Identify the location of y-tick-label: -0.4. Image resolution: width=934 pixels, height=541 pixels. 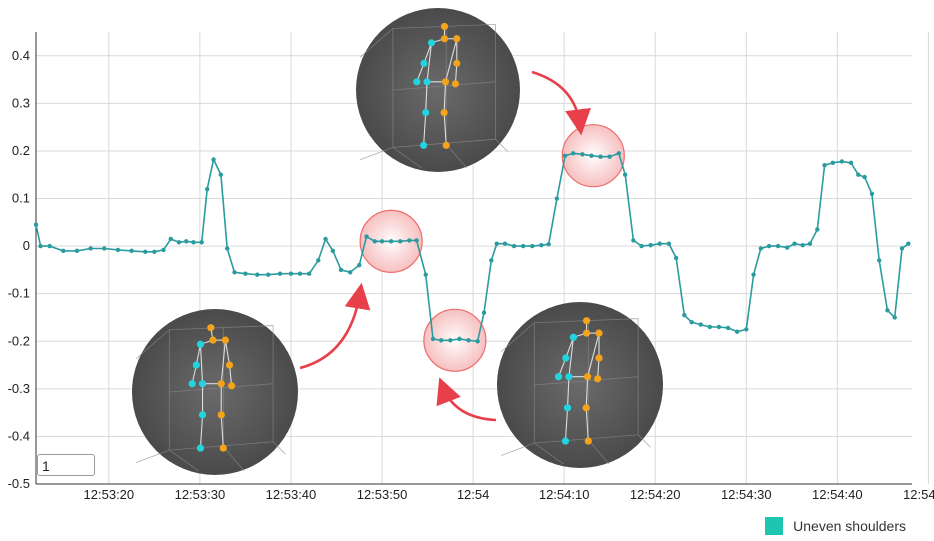
(19, 435).